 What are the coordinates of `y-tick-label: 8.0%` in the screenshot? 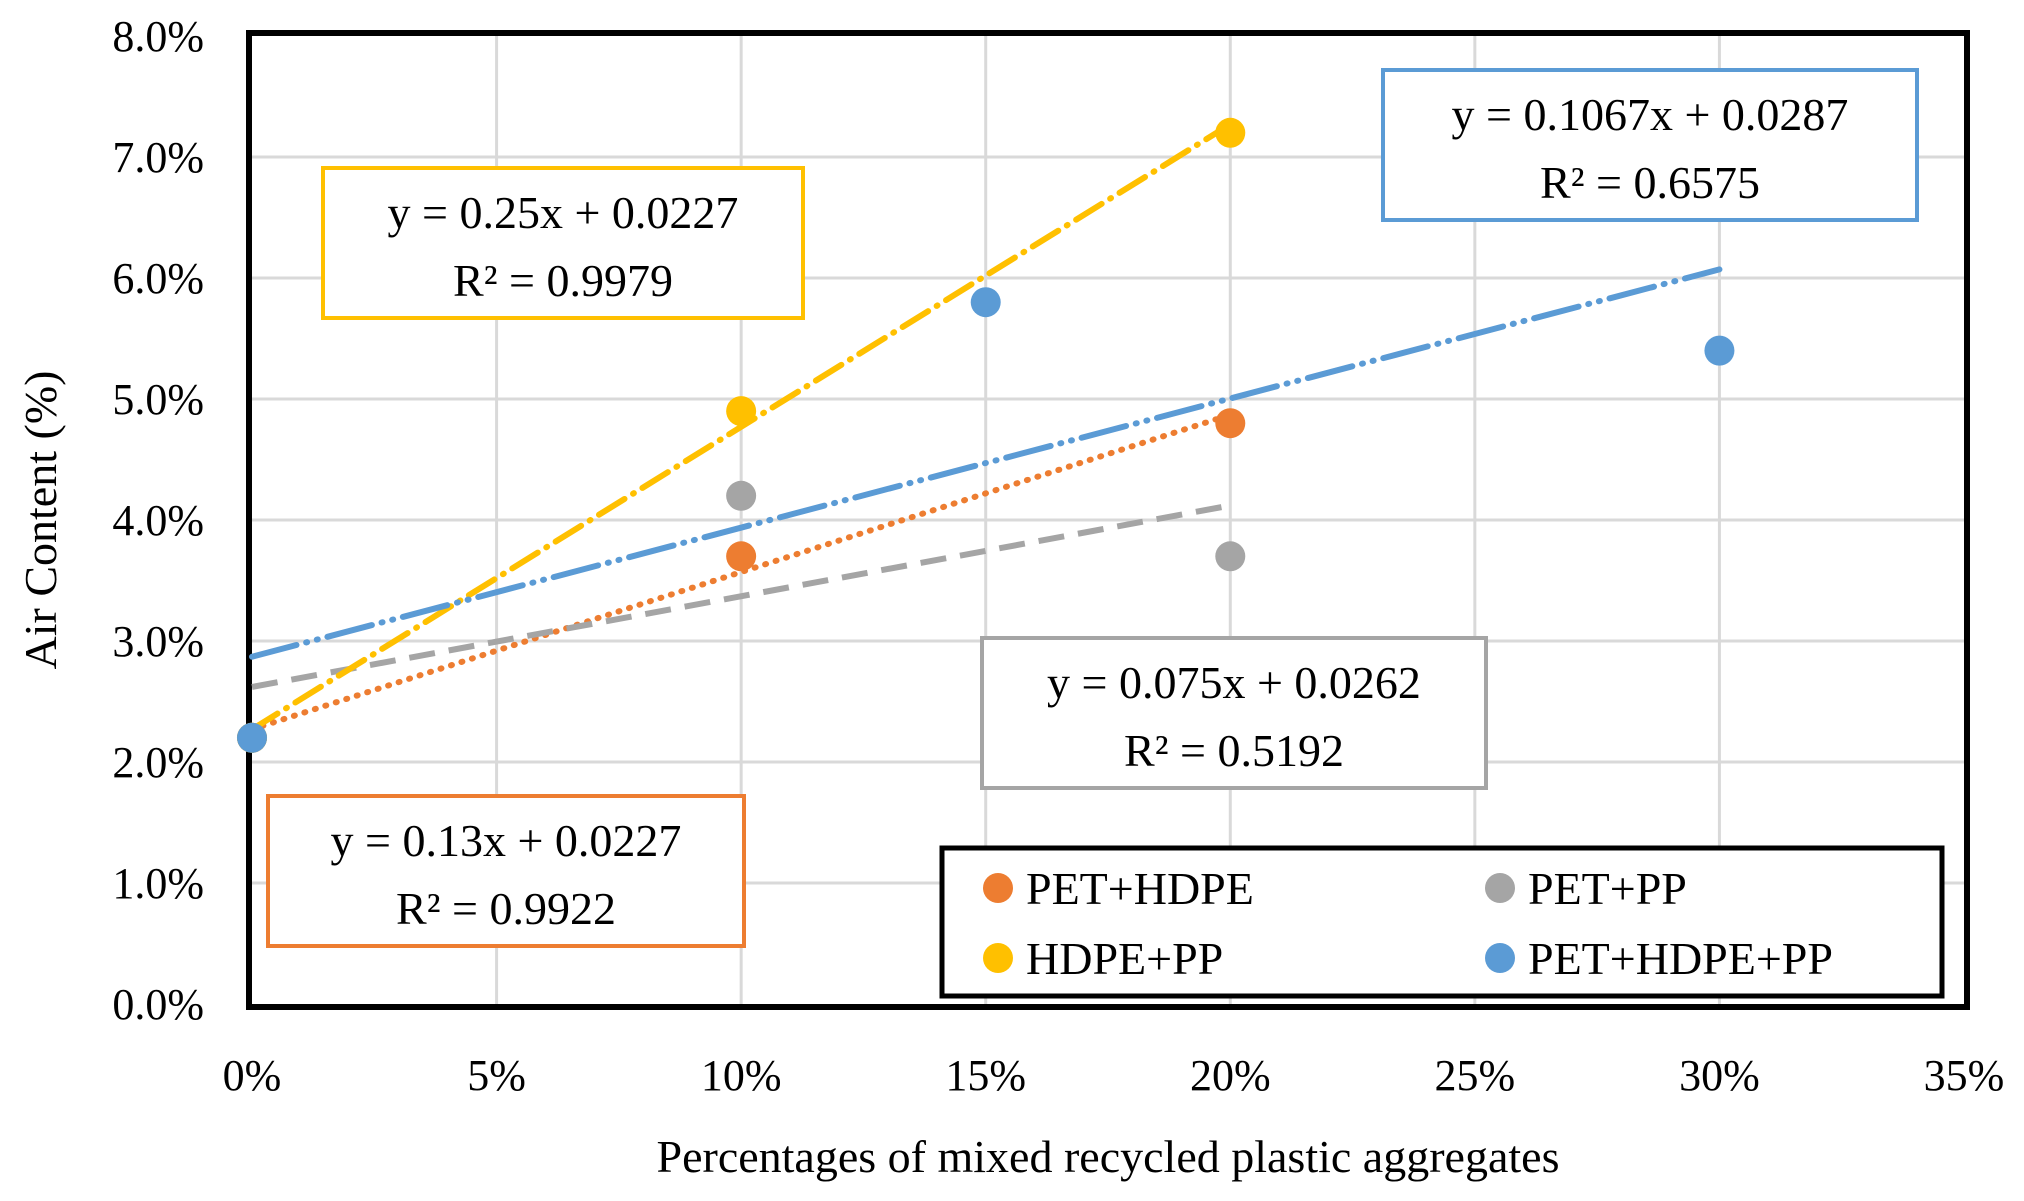 It's located at (158, 36).